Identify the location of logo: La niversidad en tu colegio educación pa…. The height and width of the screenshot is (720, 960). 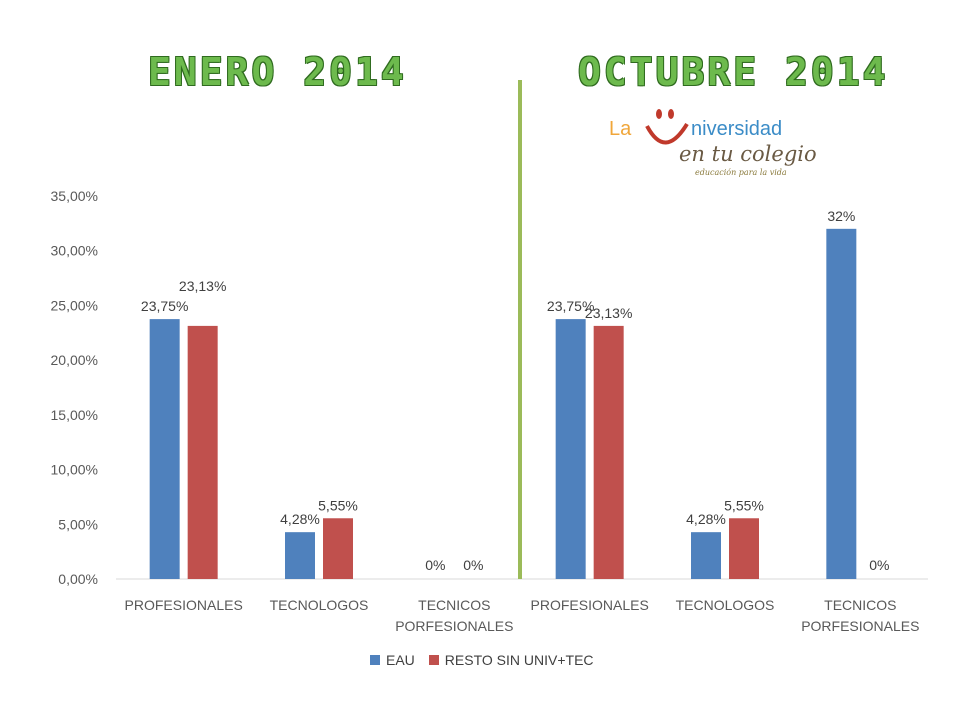
(713, 145).